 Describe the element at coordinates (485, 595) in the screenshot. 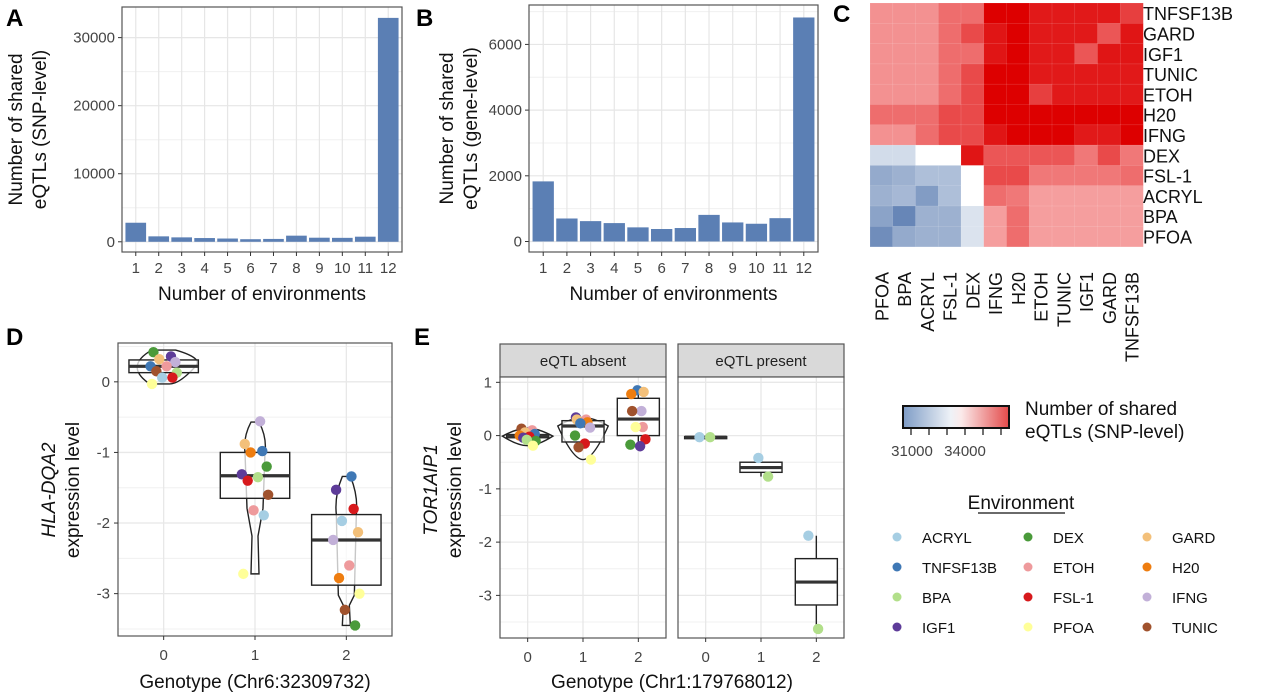

I see `y-tick-label: -3` at that location.